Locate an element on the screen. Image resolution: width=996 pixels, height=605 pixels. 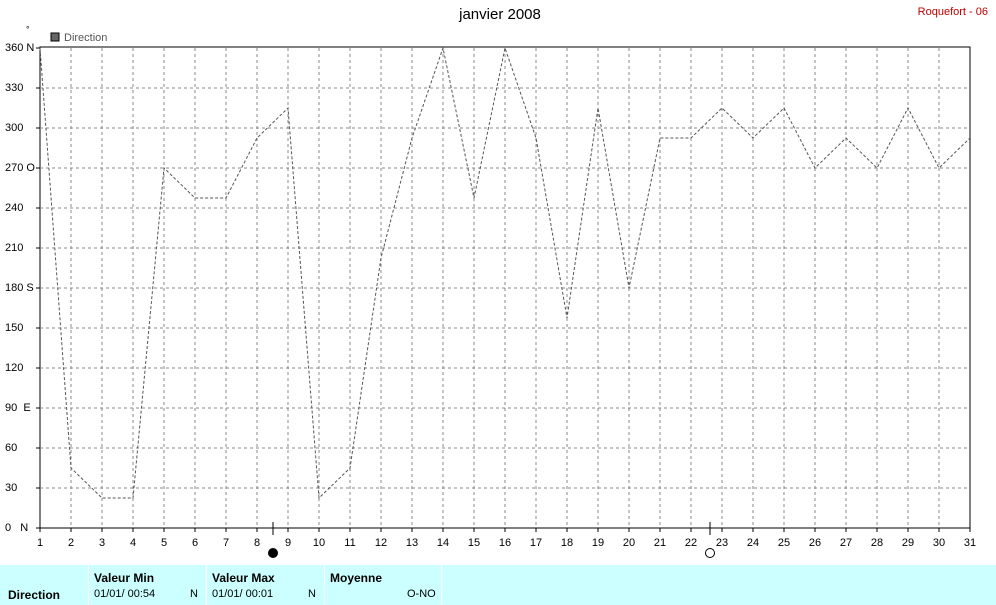
x-tick-label: 21 is located at coordinates (660, 543).